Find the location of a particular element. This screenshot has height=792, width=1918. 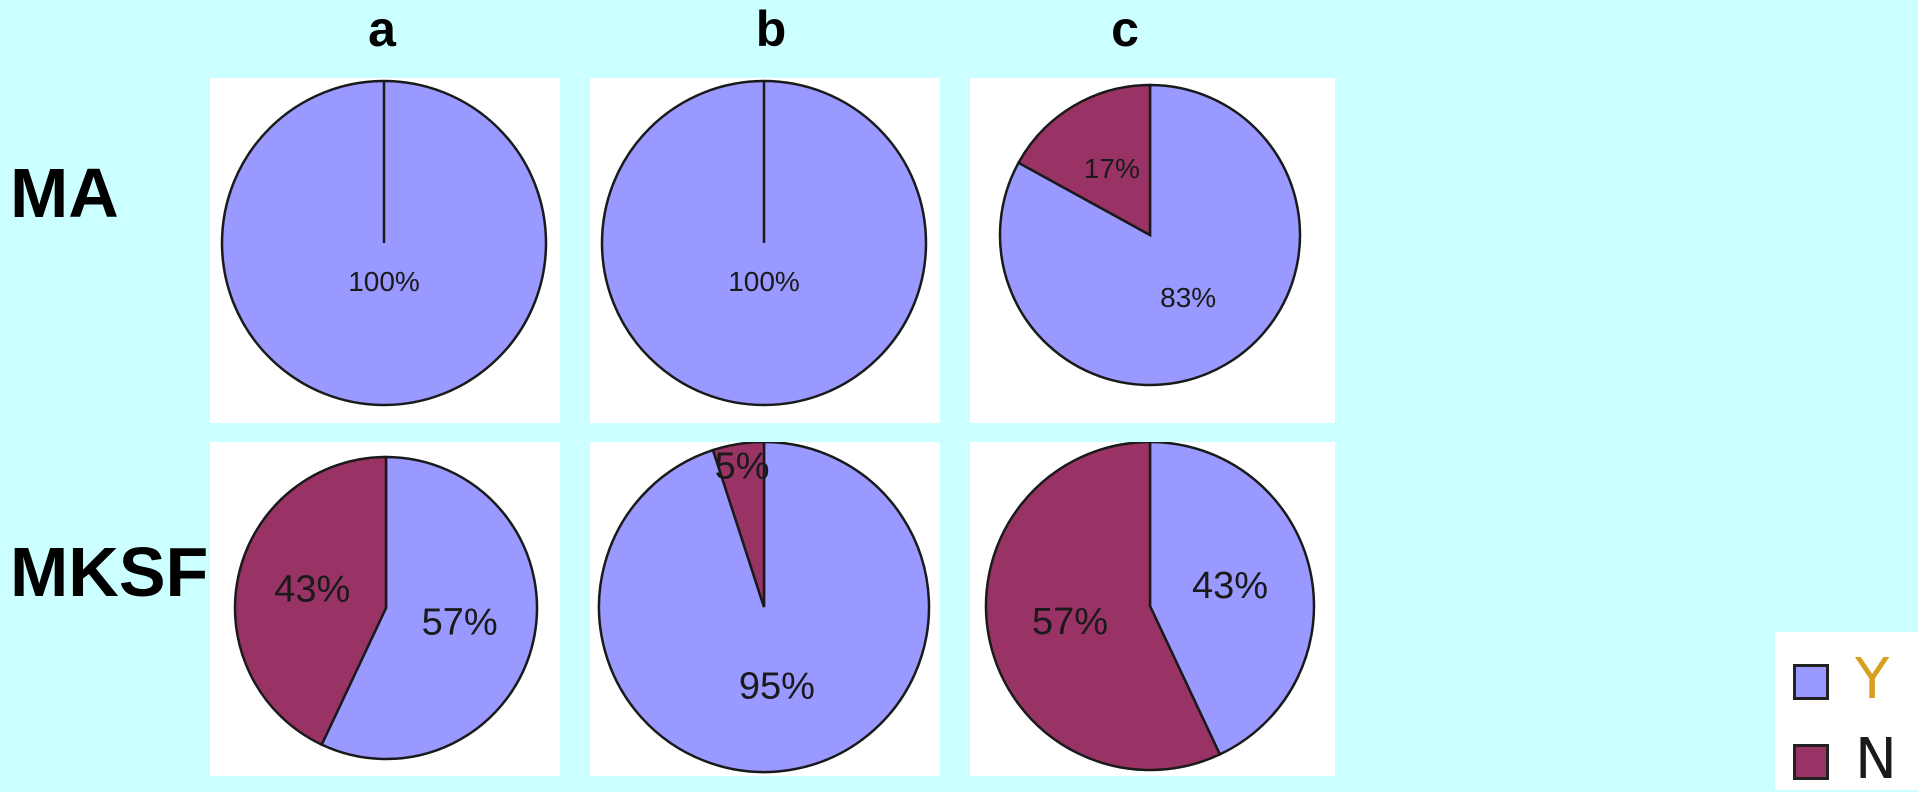

pie-slice-ma-c-n is located at coordinates (1084, 160).